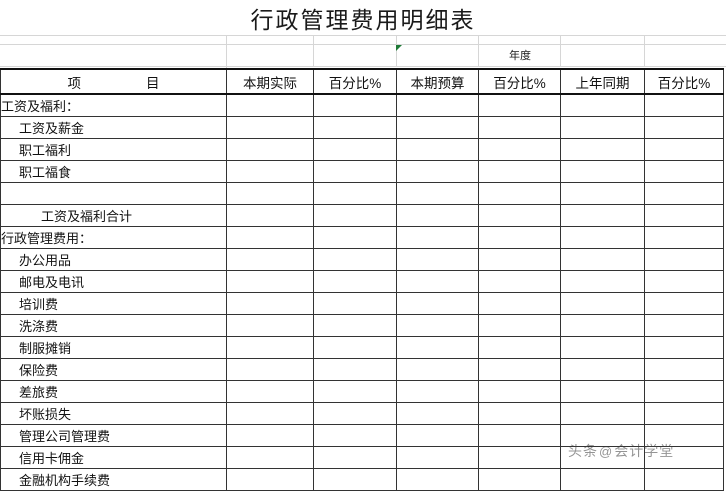 Image resolution: width=726 pixels, height=491 pixels. I want to click on row-label-cell: 保险费, so click(113, 369).